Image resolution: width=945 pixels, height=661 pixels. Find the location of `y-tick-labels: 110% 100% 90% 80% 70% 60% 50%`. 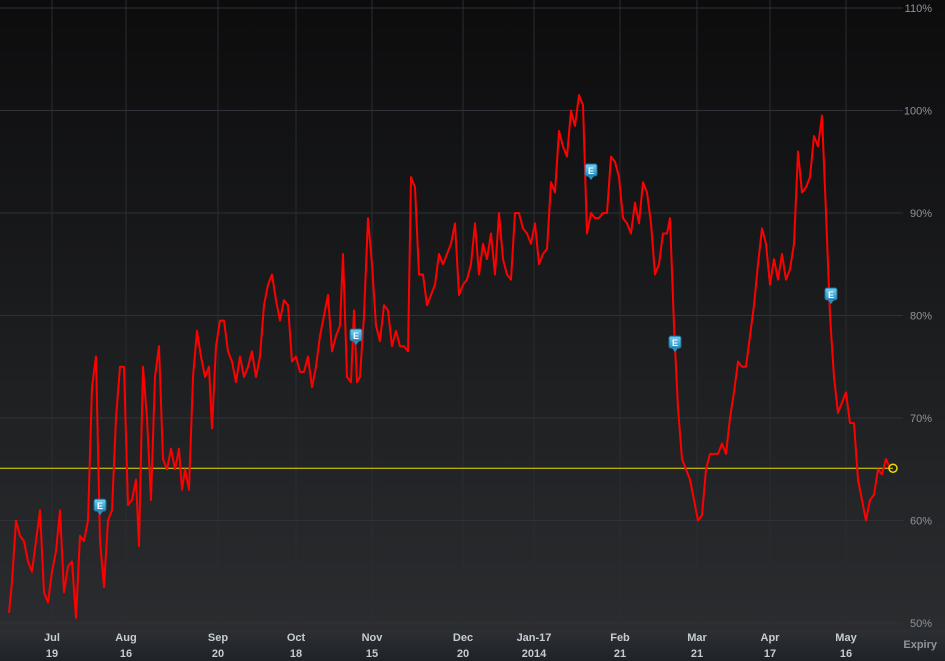

y-tick-labels: 110% 100% 90% 80% 70% 60% 50% is located at coordinates (918, 316).